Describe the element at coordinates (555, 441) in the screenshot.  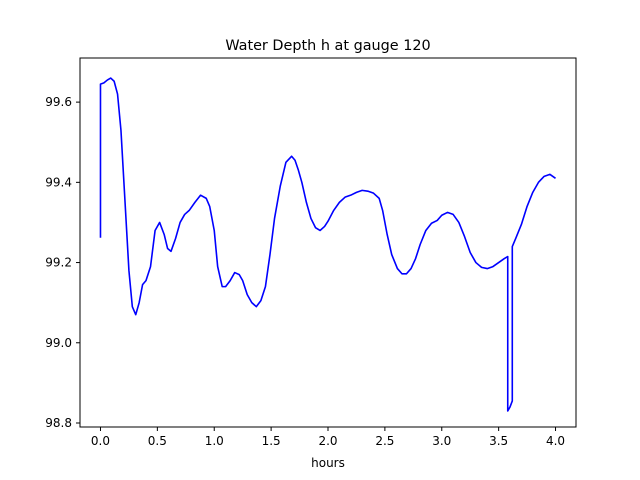
I see `x-tick-label: 4.0` at that location.